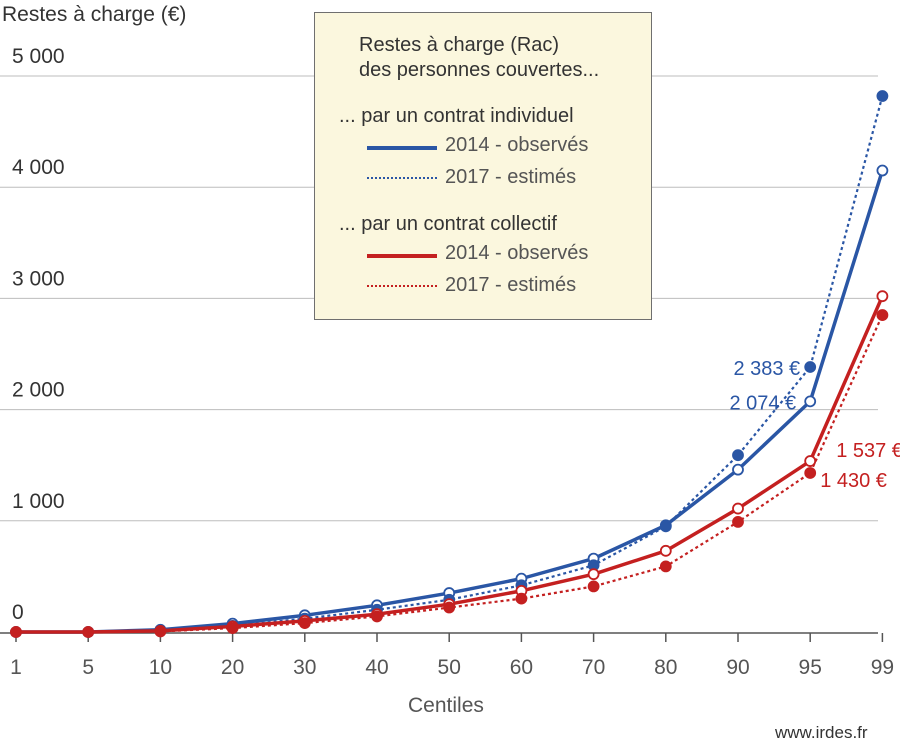  I want to click on legend-swatch-collectif-2017, so click(402, 286).